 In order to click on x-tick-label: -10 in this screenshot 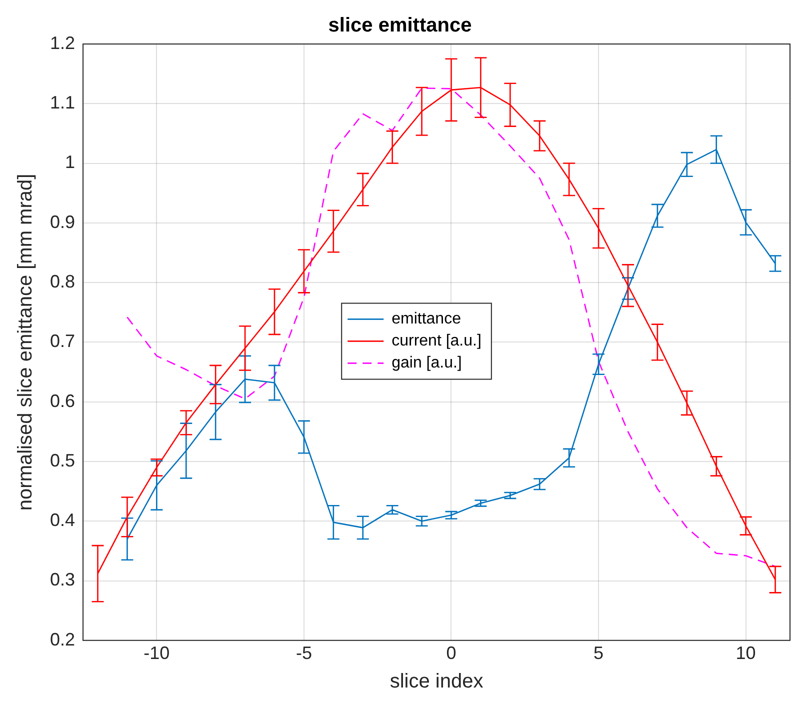, I will do `click(157, 653)`.